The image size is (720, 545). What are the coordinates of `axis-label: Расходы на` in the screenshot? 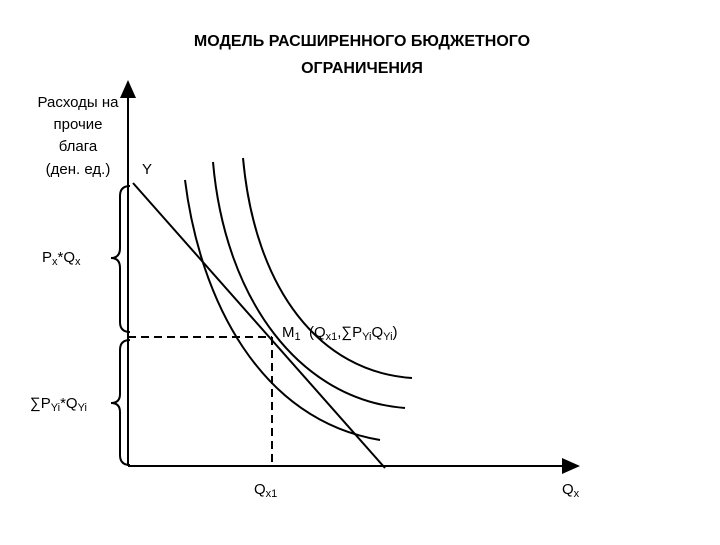 It's located at (78, 102).